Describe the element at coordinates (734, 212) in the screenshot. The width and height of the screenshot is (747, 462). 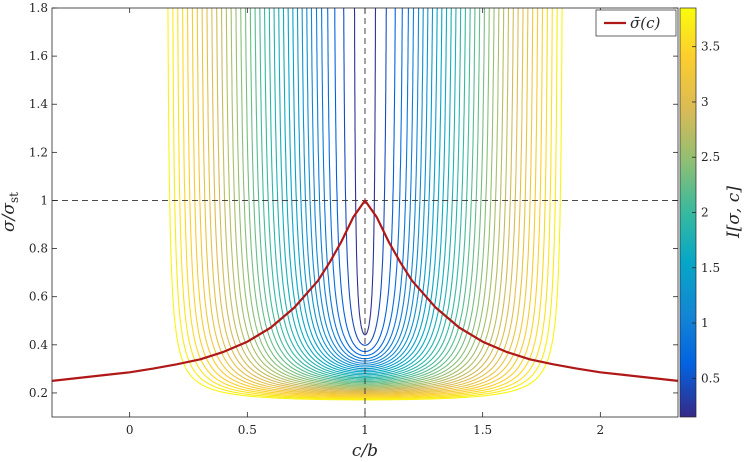
I see `colorbar-label: I[σ, c]` at that location.